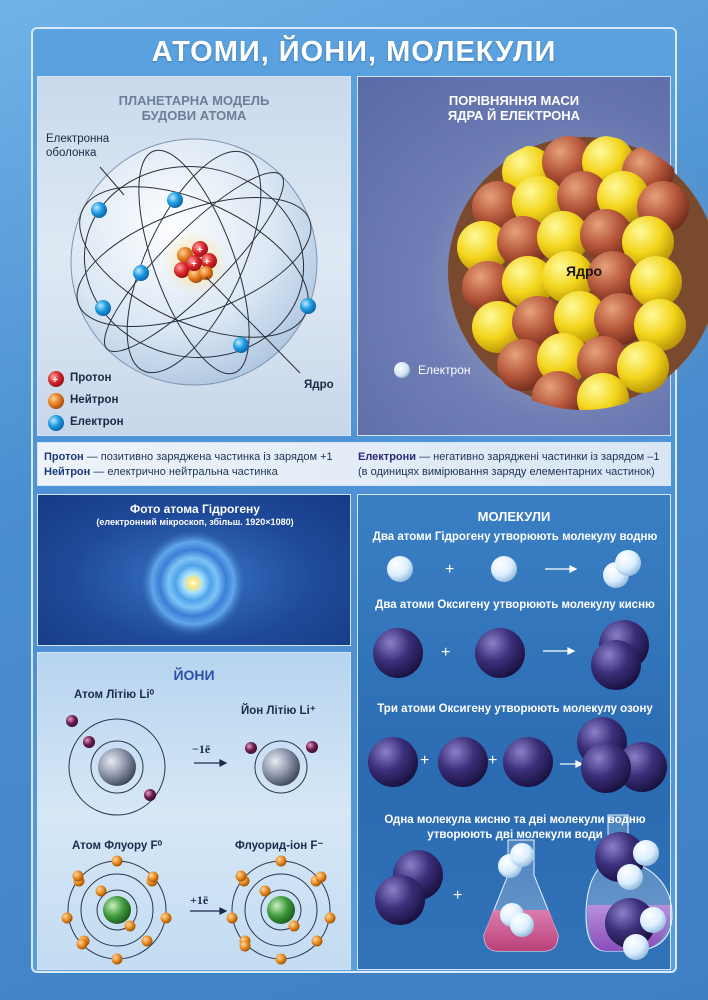  What do you see at coordinates (64, 457) in the screenshot?
I see `proton-term: Протон` at bounding box center [64, 457].